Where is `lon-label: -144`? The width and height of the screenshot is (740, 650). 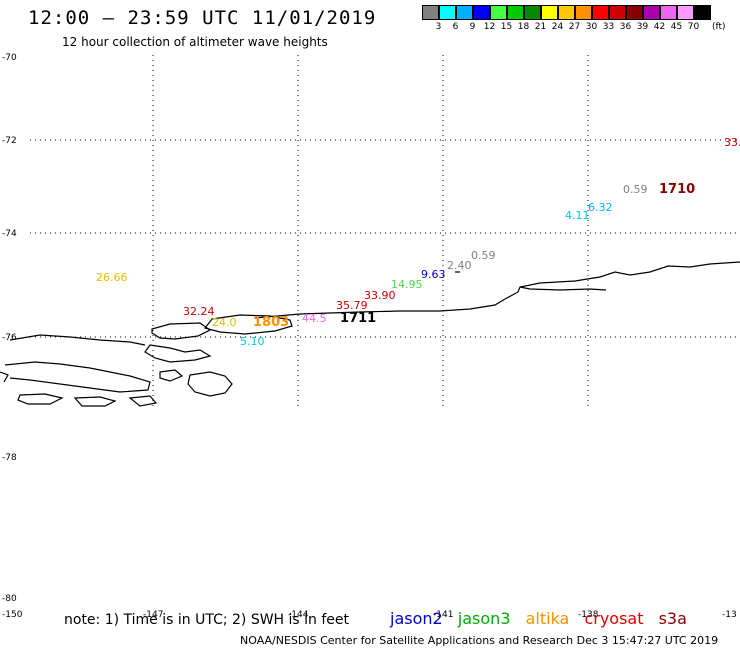 lon-label: -144 is located at coordinates (298, 615).